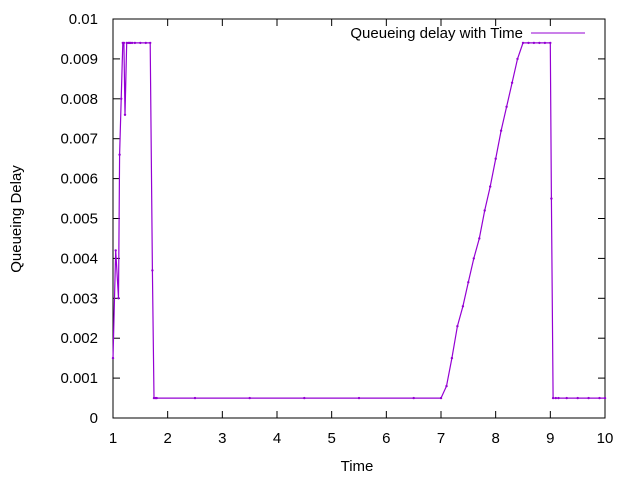 The width and height of the screenshot is (640, 480). I want to click on x-axis-title: Time, so click(357, 466).